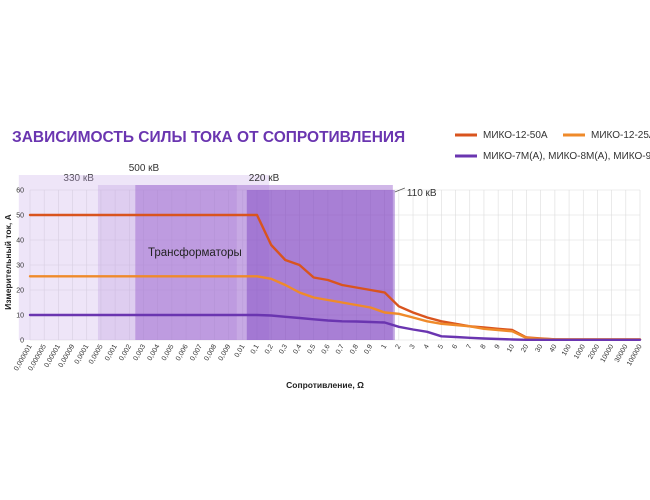 This screenshot has width=650, height=500. I want to click on x-axis-label: Сопротивление, Ω, so click(325, 385).